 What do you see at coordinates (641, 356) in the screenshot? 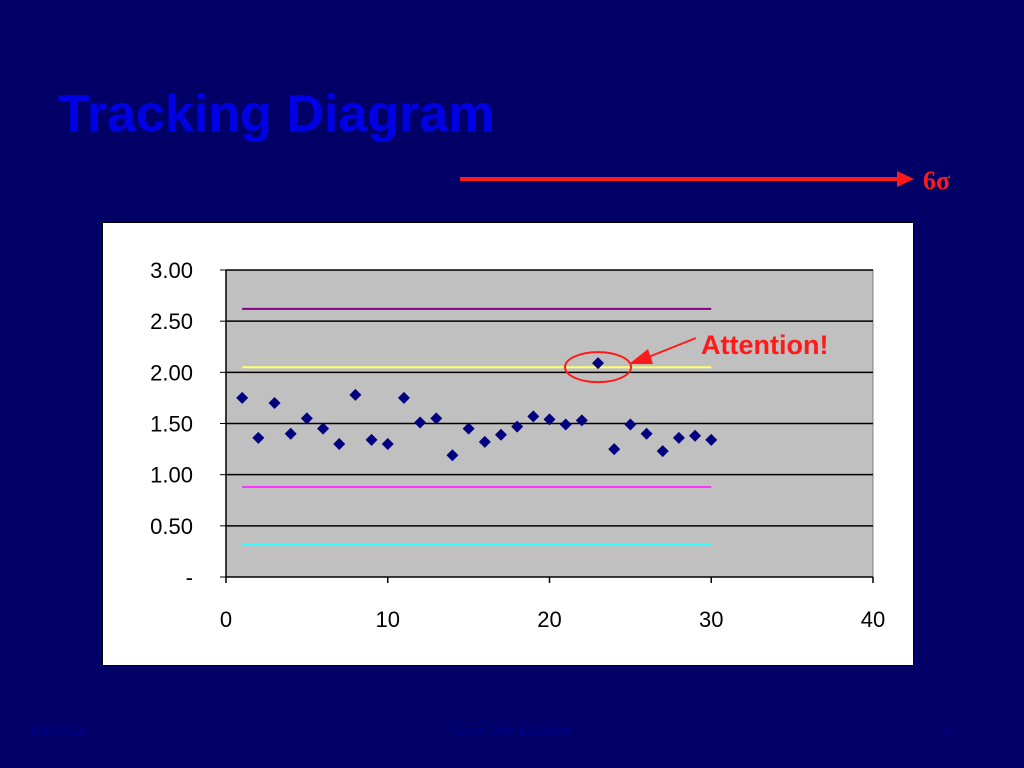
I see `attention-arrow-head` at bounding box center [641, 356].